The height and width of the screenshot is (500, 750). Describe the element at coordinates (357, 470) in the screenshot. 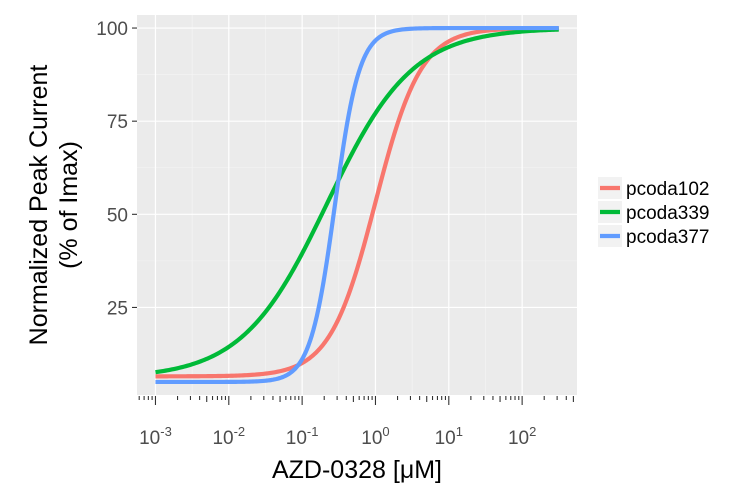

I see `x-axis-title: AZD-0328 [μM]` at that location.